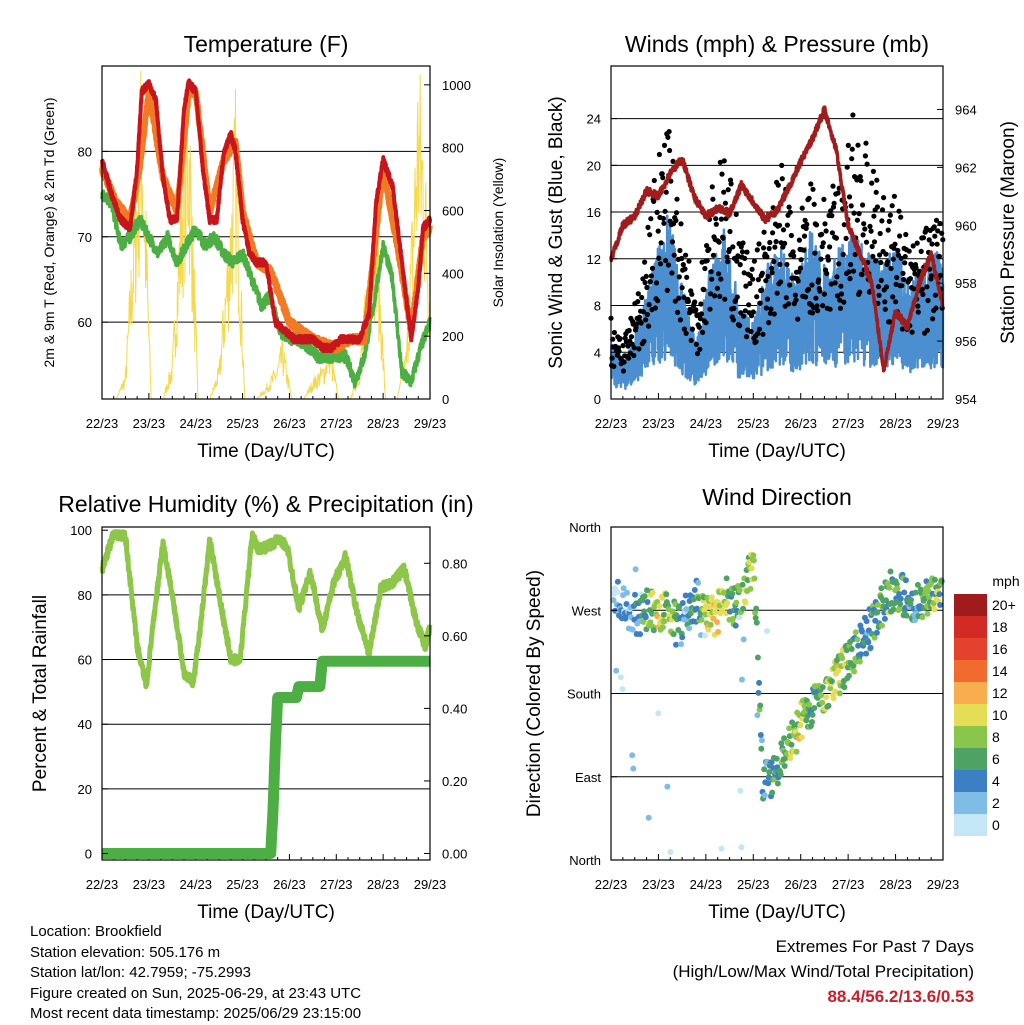 The height and width of the screenshot is (1025, 1024). I want to click on plot-border, so click(777, 232).